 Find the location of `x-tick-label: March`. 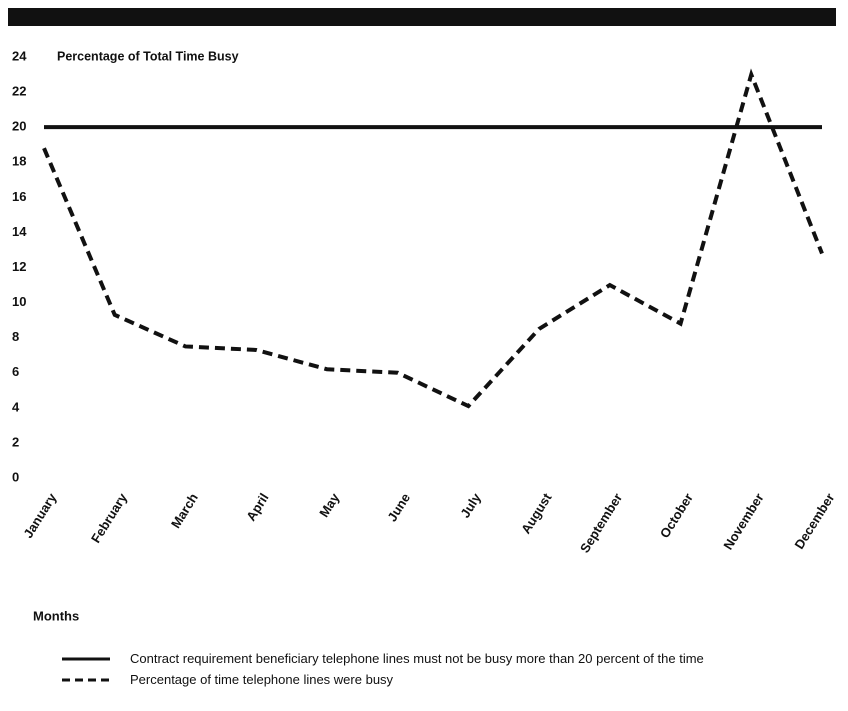

x-tick-label: March is located at coordinates (184, 510).